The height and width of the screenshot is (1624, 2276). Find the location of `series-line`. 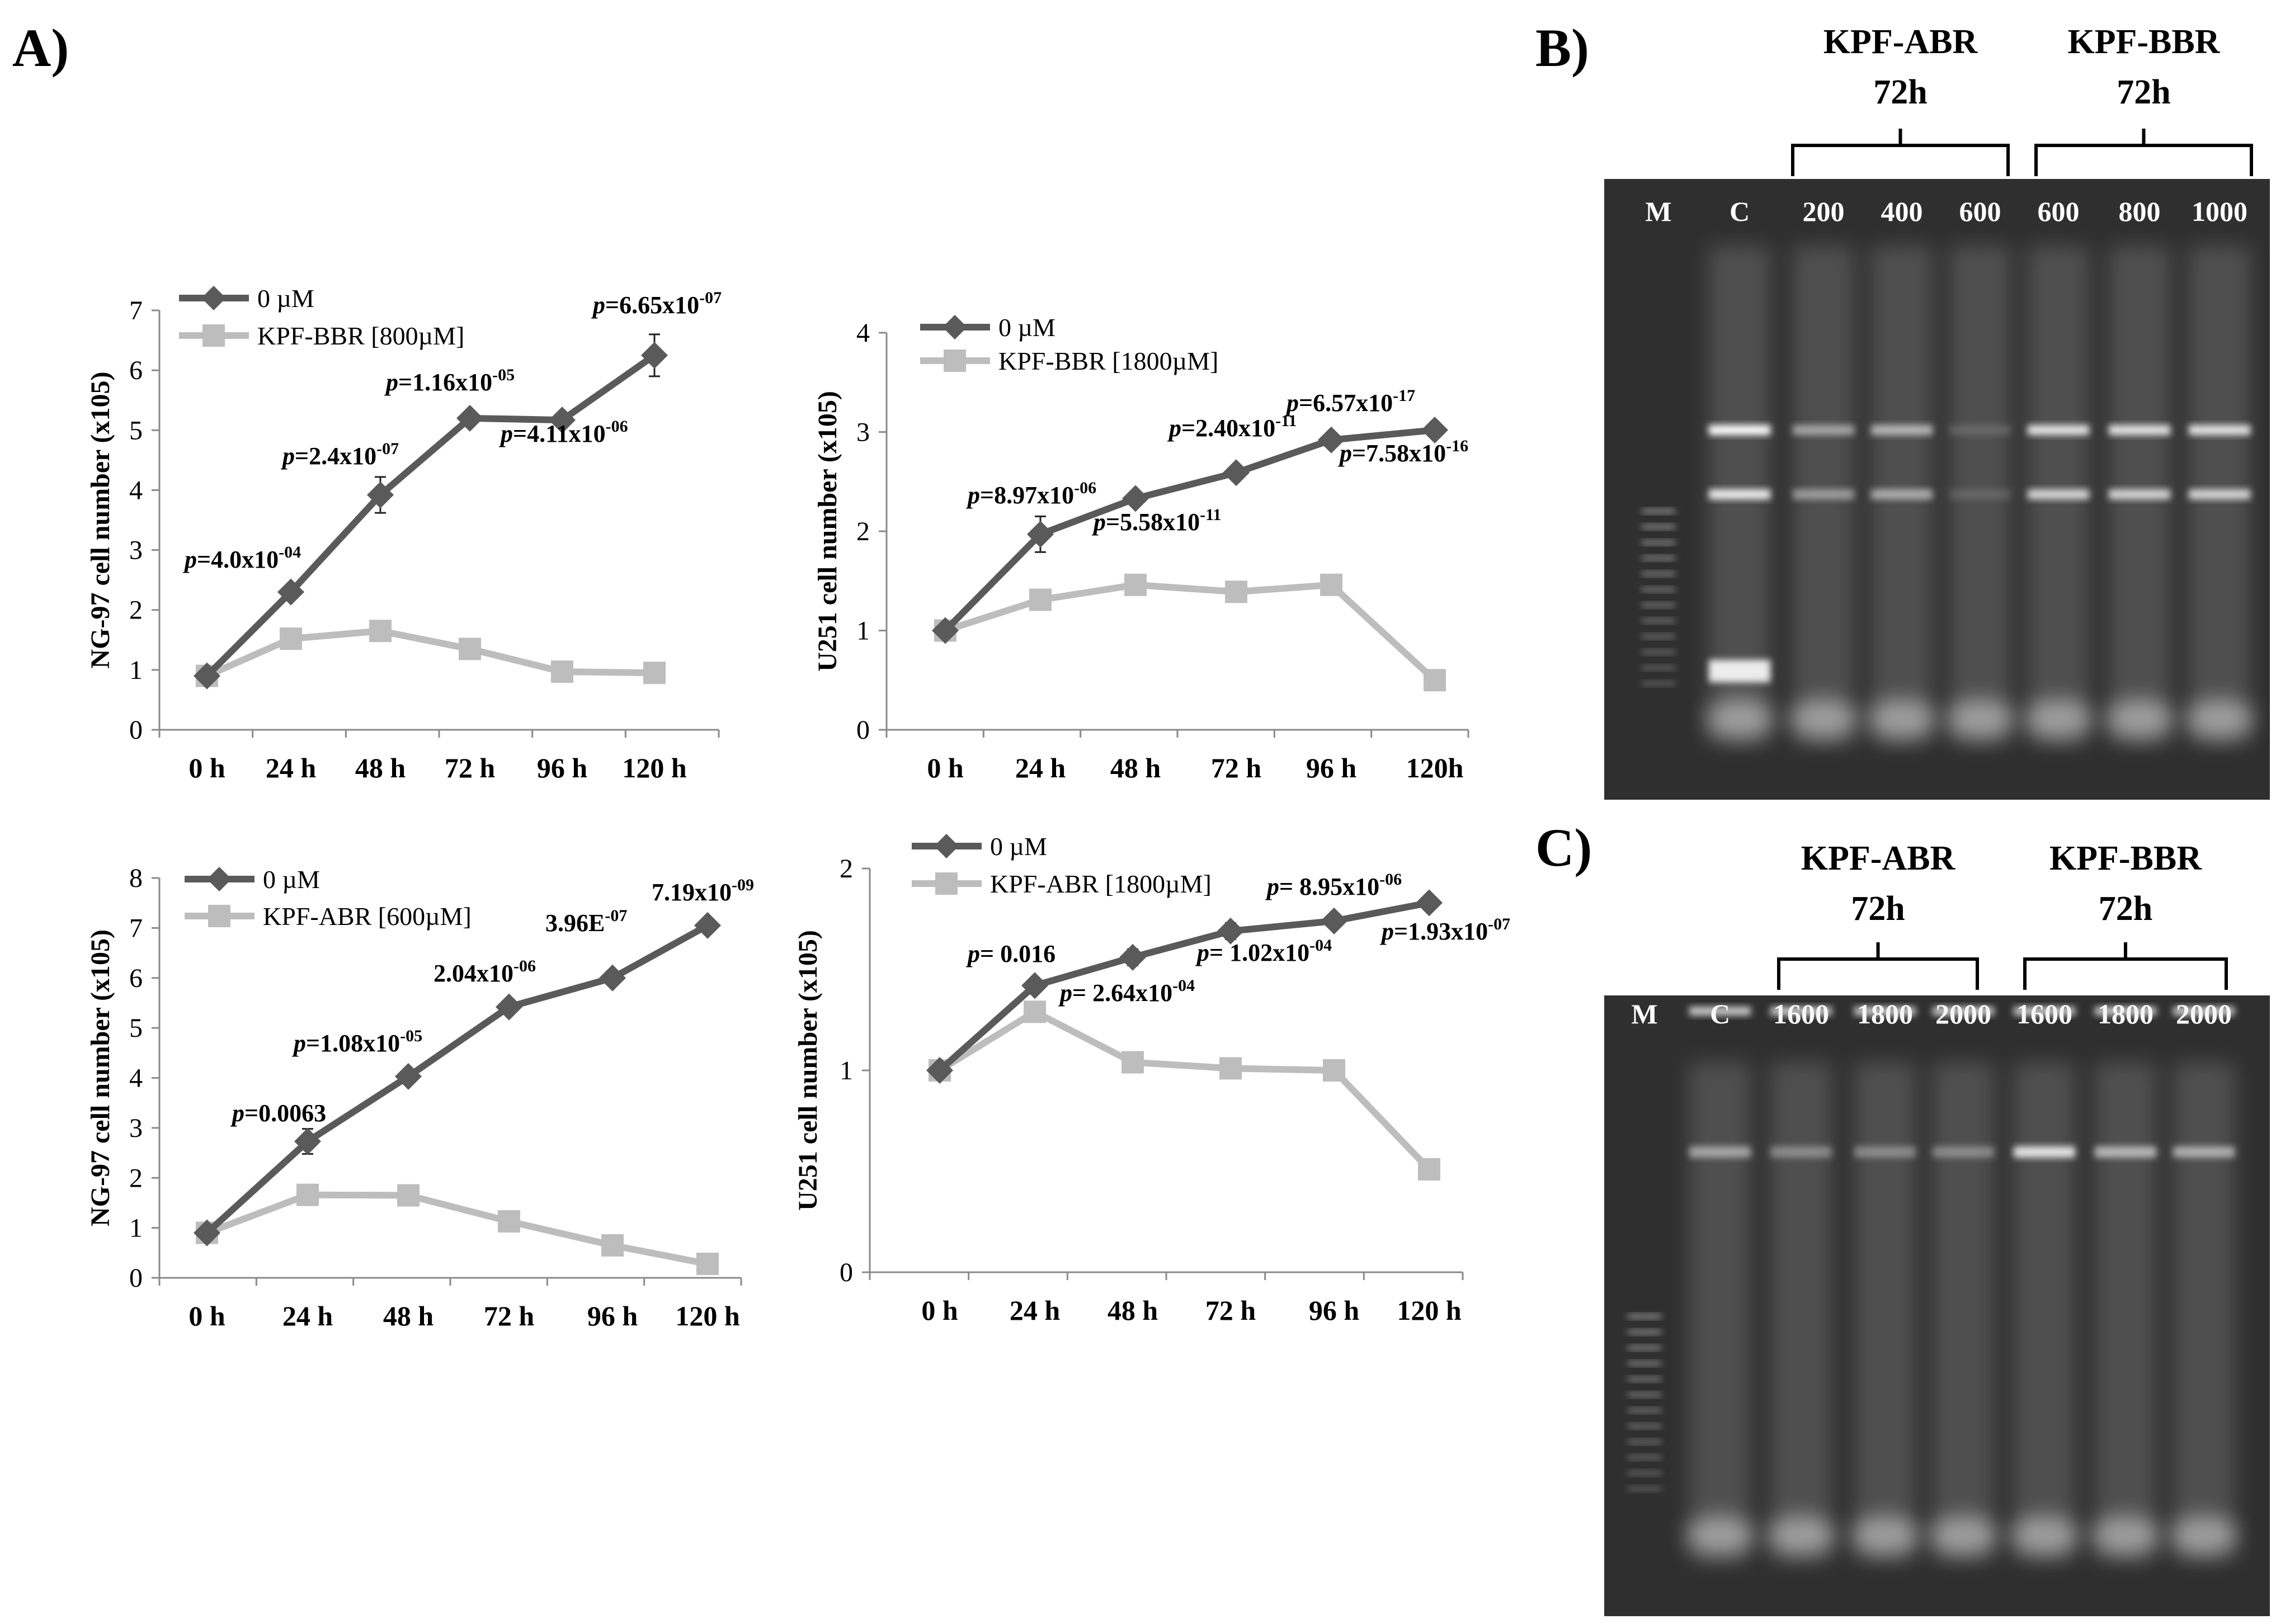

series-line is located at coordinates (430, 515).